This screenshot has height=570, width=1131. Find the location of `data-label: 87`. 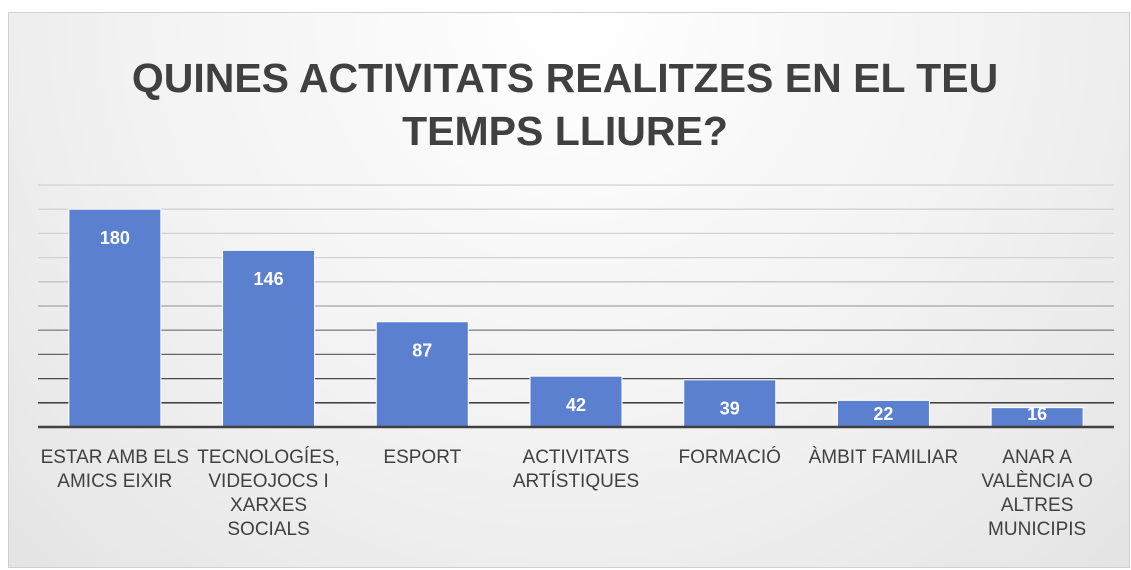

data-label: 87 is located at coordinates (422, 350).